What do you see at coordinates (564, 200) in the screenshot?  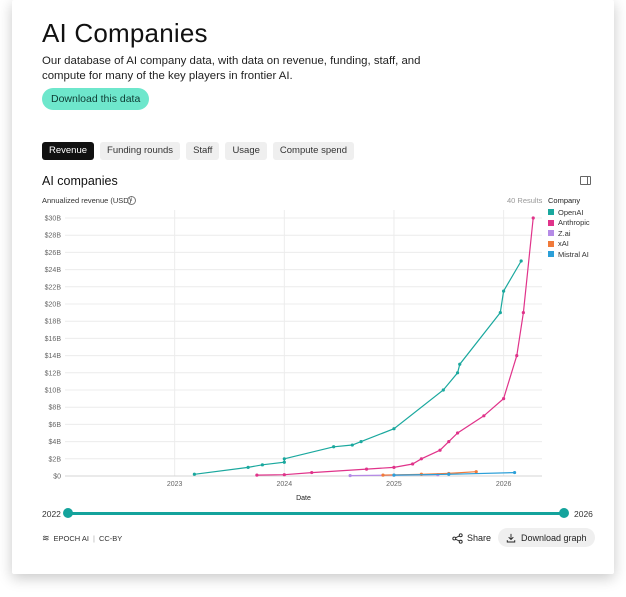 I see `legend-title: Company` at bounding box center [564, 200].